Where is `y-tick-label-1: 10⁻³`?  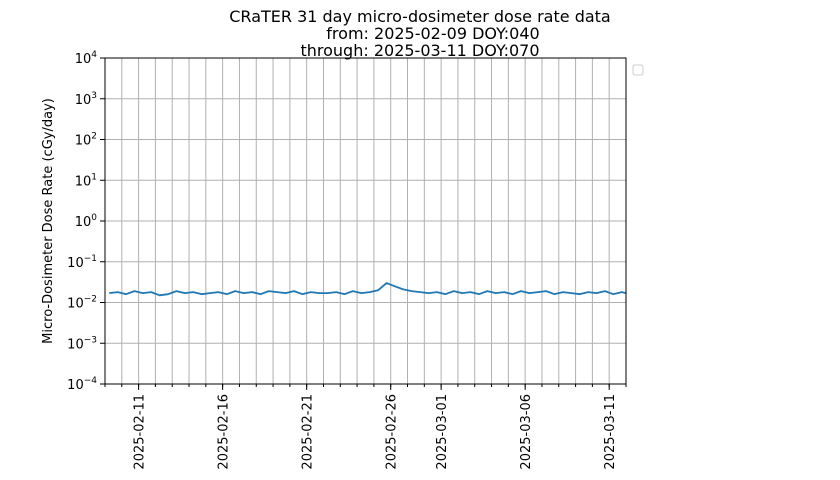
y-tick-label-1: 10⁻³ is located at coordinates (82, 343).